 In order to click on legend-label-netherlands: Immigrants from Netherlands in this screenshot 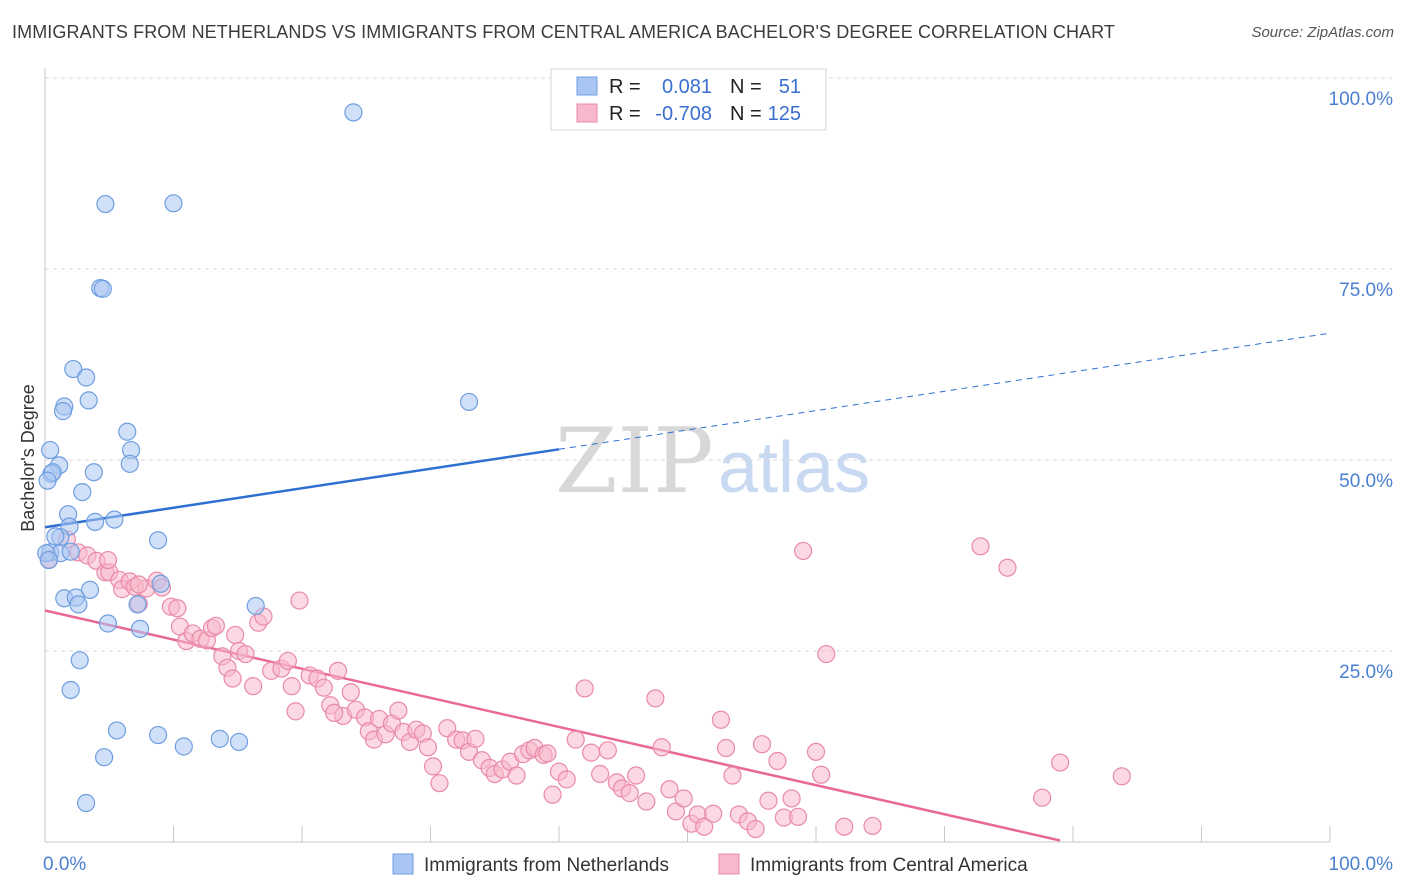, I will do `click(546, 865)`.